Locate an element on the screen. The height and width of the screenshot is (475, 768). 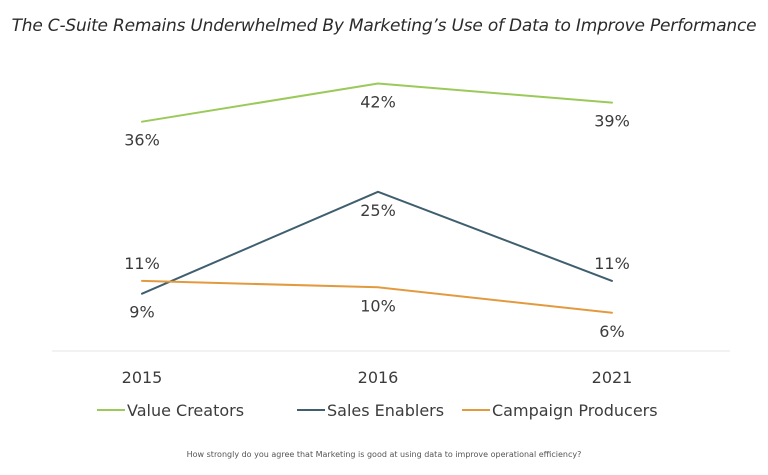
x-tick-label-2016: 2016 is located at coordinates (378, 377).